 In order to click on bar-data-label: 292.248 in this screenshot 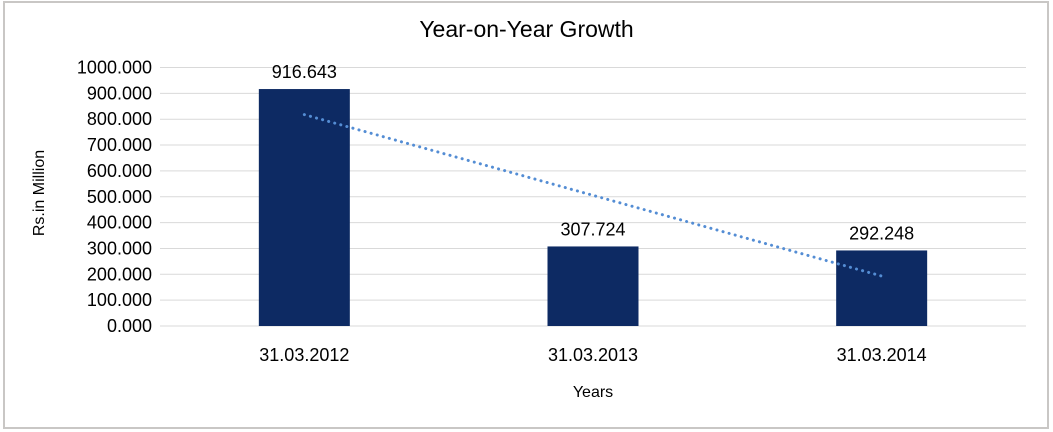, I will do `click(881, 233)`.